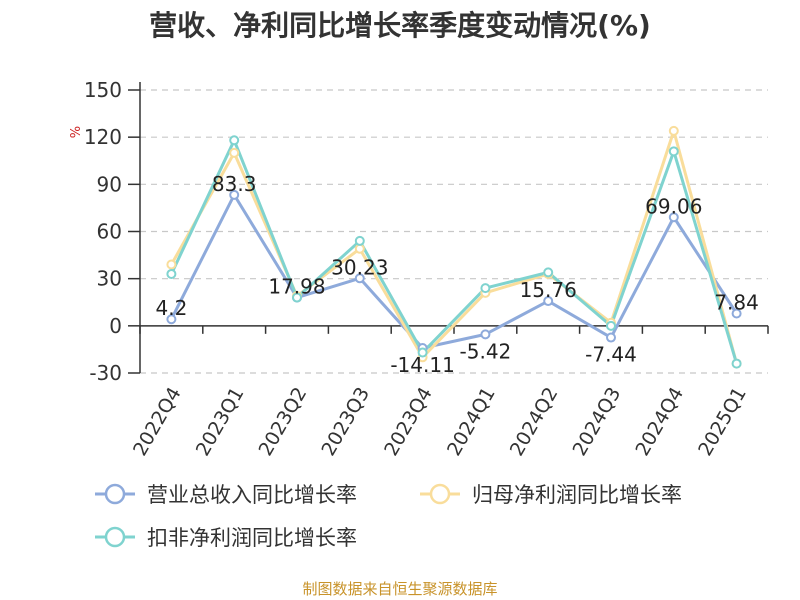 The width and height of the screenshot is (800, 600). What do you see at coordinates (659, 422) in the screenshot?
I see `x-tick-label: 2024Q4` at bounding box center [659, 422].